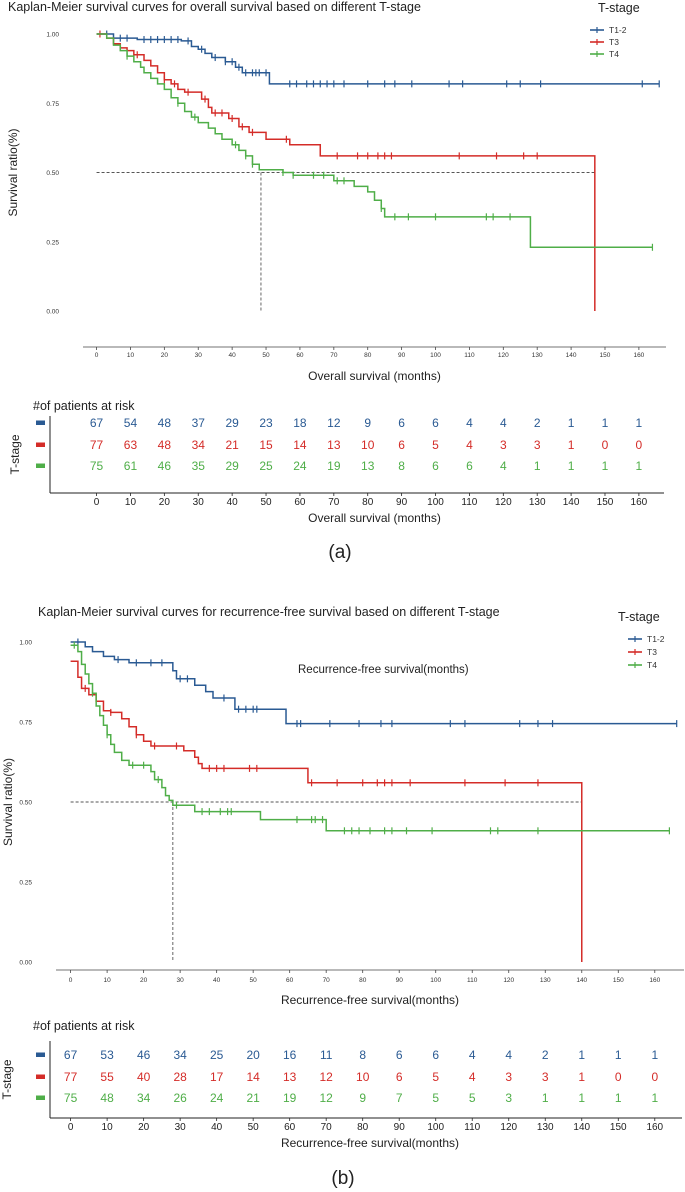  Describe the element at coordinates (199, 502) in the screenshot. I see `risk-table-tick-label: 30` at that location.